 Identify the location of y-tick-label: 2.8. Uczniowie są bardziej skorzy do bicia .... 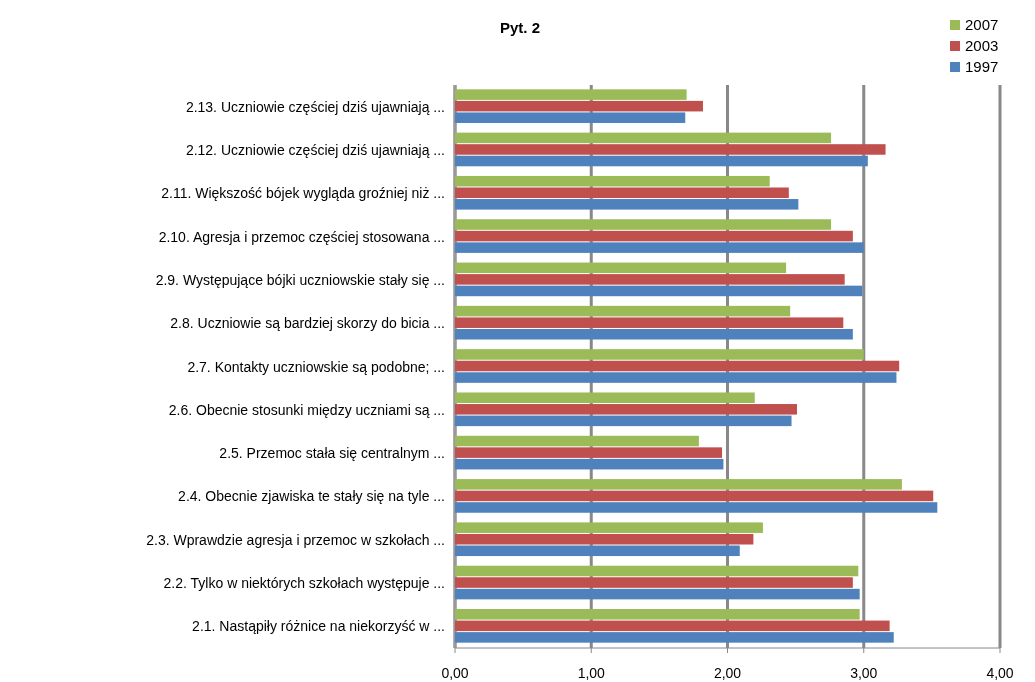
(307, 323).